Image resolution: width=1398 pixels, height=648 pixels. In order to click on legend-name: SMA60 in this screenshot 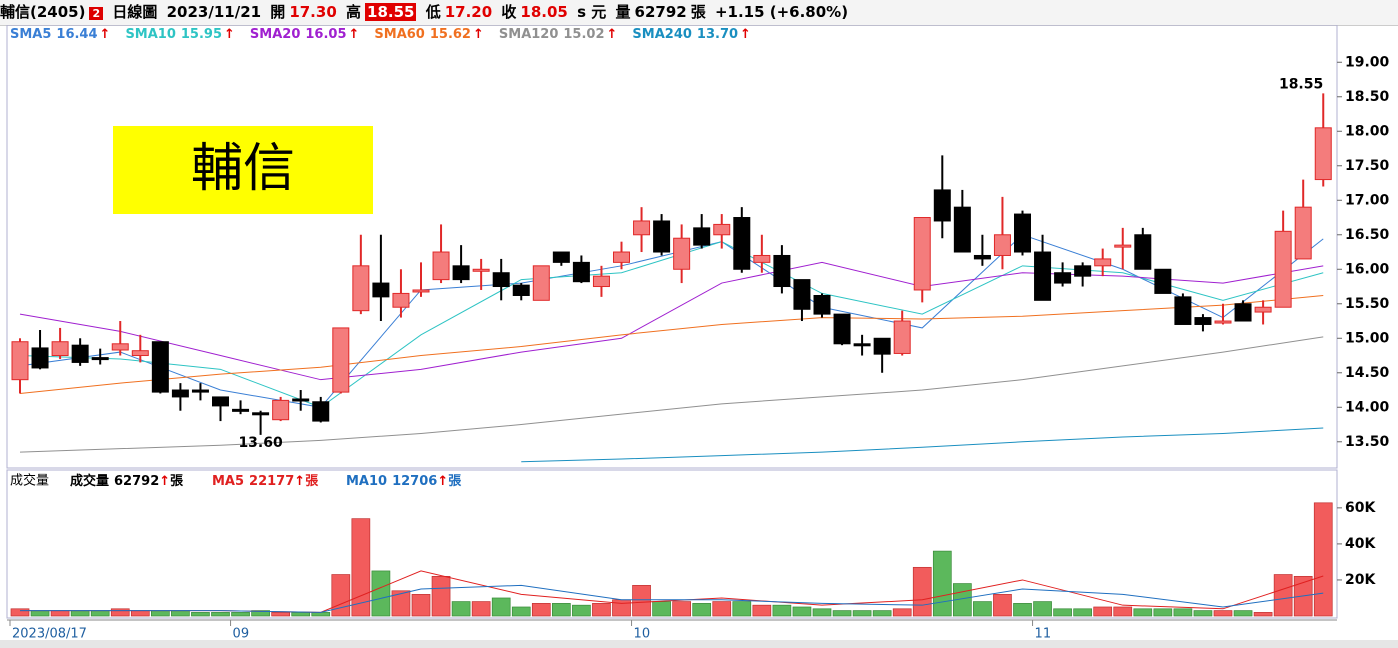, I will do `click(399, 34)`.